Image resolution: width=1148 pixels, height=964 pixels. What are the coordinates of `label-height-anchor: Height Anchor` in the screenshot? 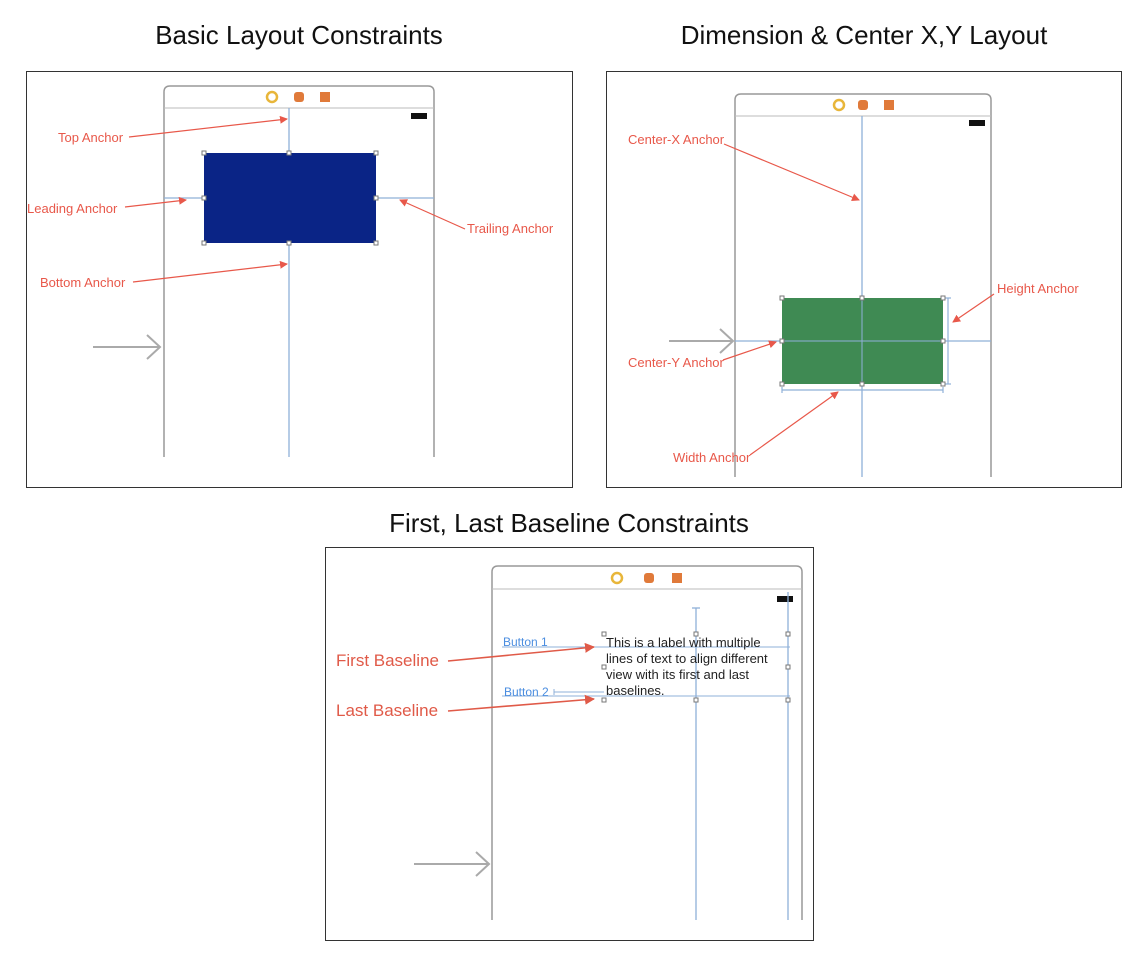 It's located at (1038, 288).